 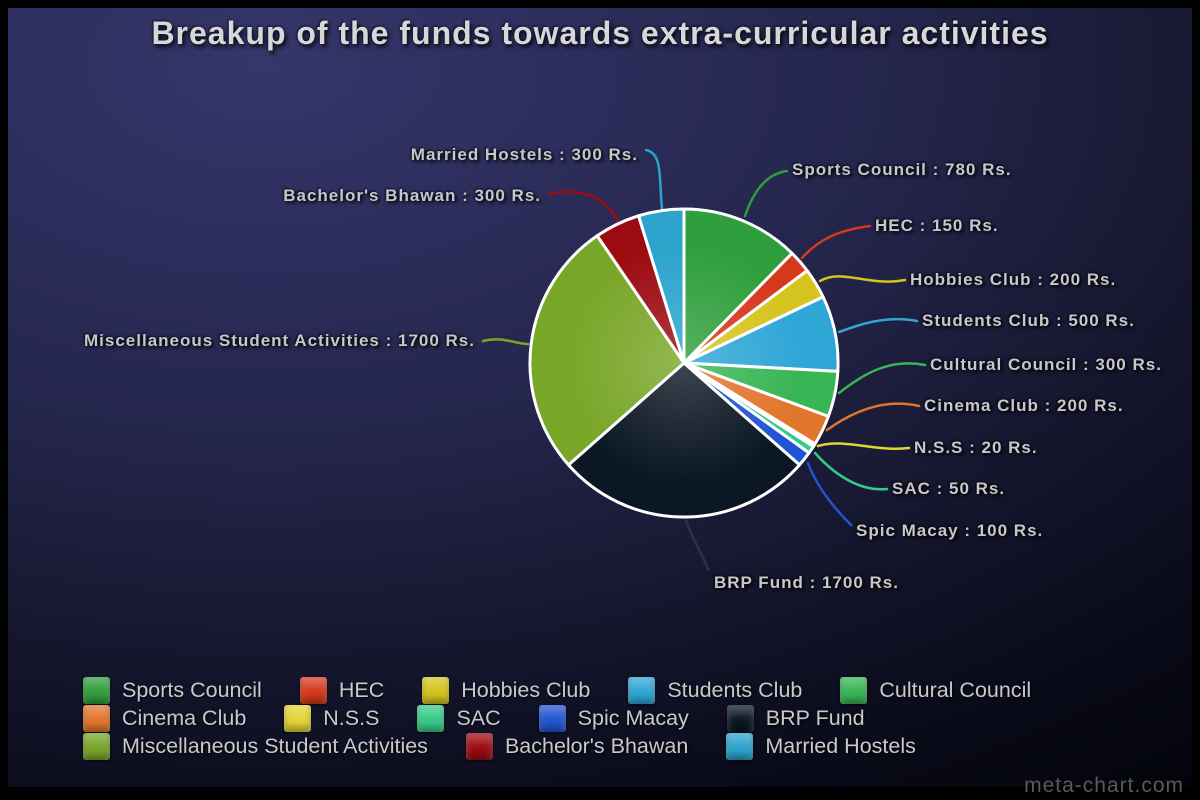 I want to click on legend-item-spic-macay: Spic Macay, so click(x=613, y=718).